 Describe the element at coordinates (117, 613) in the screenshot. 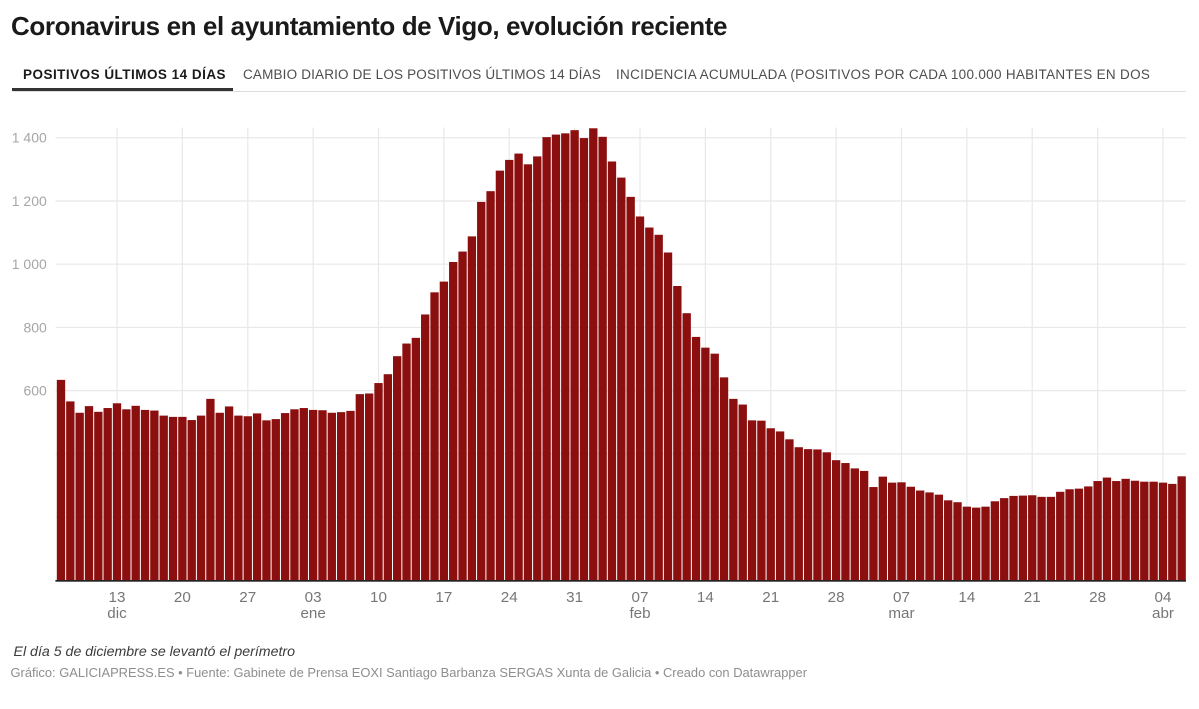

I see `svg-text: dic` at that location.